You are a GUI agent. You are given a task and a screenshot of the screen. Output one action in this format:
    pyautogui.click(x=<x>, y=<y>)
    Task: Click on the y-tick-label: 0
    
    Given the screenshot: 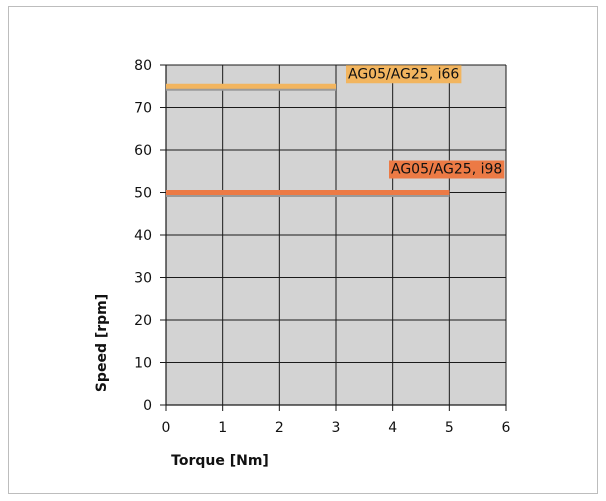 What is the action you would take?
    pyautogui.click(x=147, y=406)
    